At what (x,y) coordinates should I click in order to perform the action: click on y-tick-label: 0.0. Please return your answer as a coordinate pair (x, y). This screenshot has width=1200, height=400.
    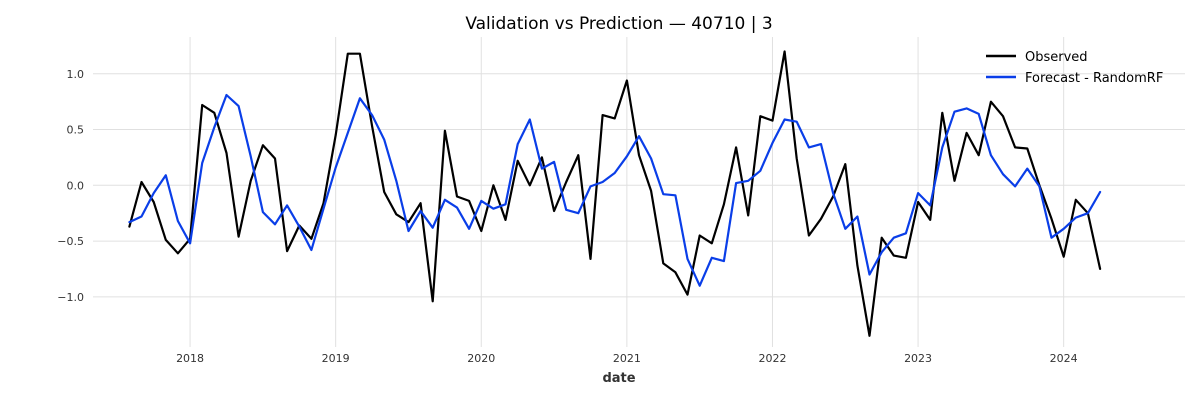
    Looking at the image, I should click on (76, 185).